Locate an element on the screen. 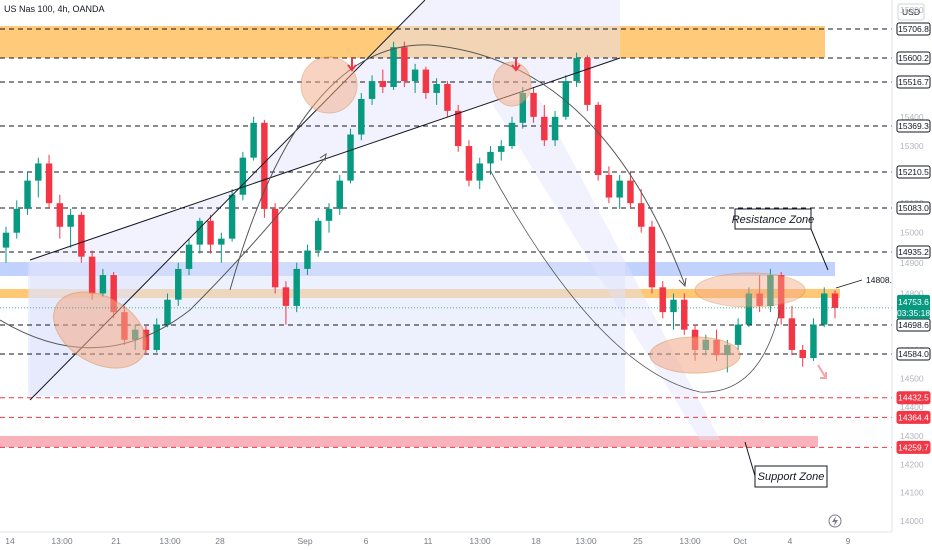  level-tag-8: 14584.0 is located at coordinates (913, 354).